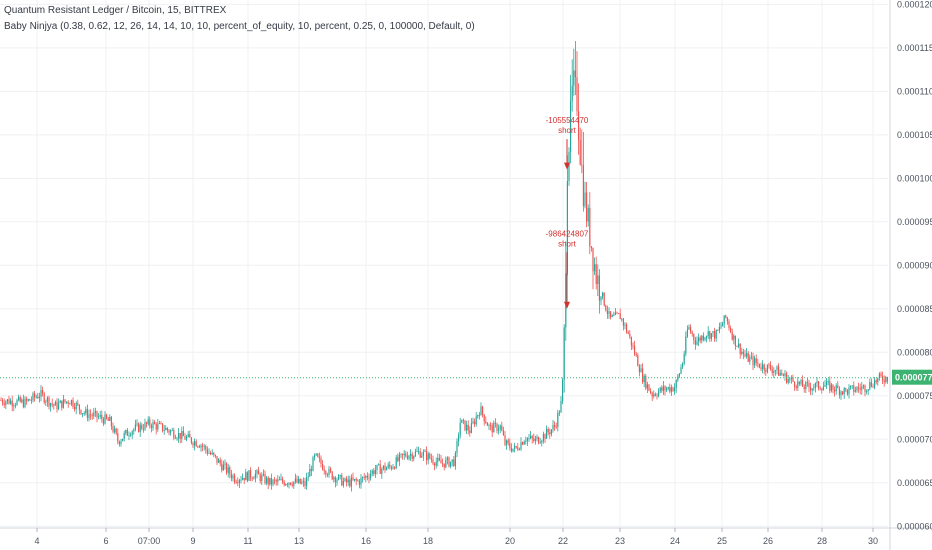  I want to click on last-price-background, so click(912, 377).